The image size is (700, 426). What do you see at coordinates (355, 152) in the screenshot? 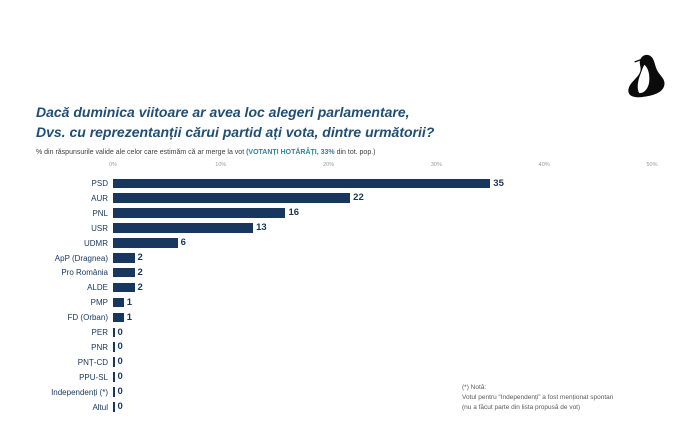
I see `subtitle-suffix: din tot. pop.)` at bounding box center [355, 152].